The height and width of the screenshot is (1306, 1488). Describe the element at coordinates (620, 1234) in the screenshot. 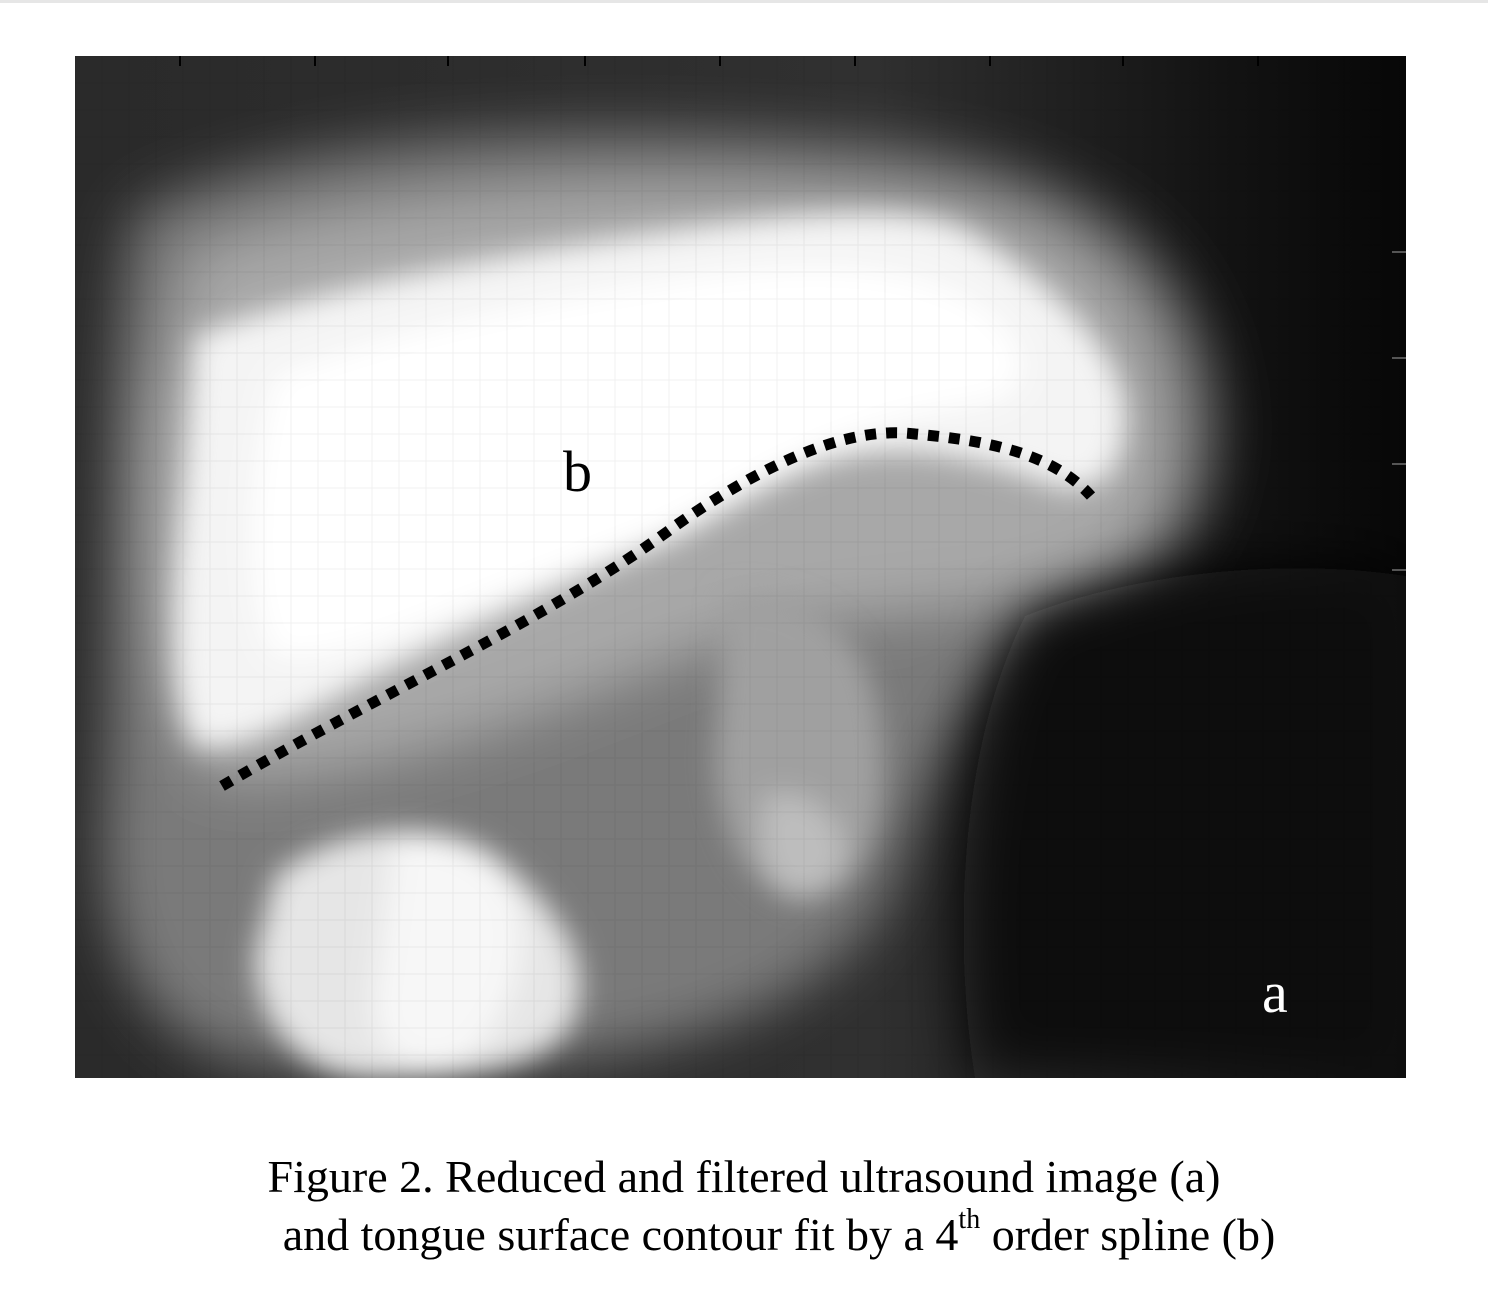

I see `caption-line-2-start: and tongue surface contour fit by a 4` at that location.